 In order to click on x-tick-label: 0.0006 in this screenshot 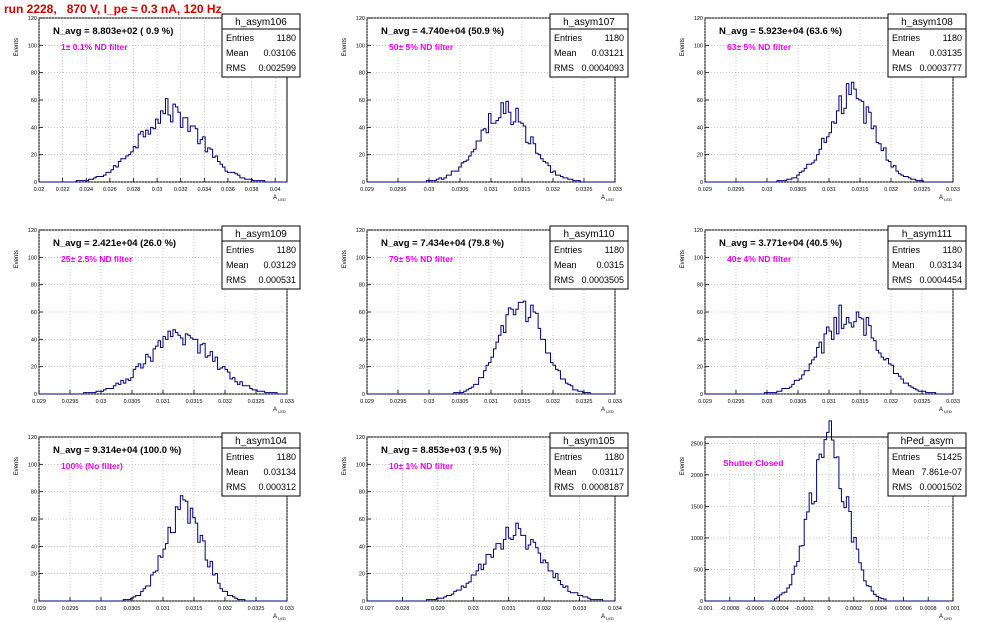, I will do `click(903, 609)`.